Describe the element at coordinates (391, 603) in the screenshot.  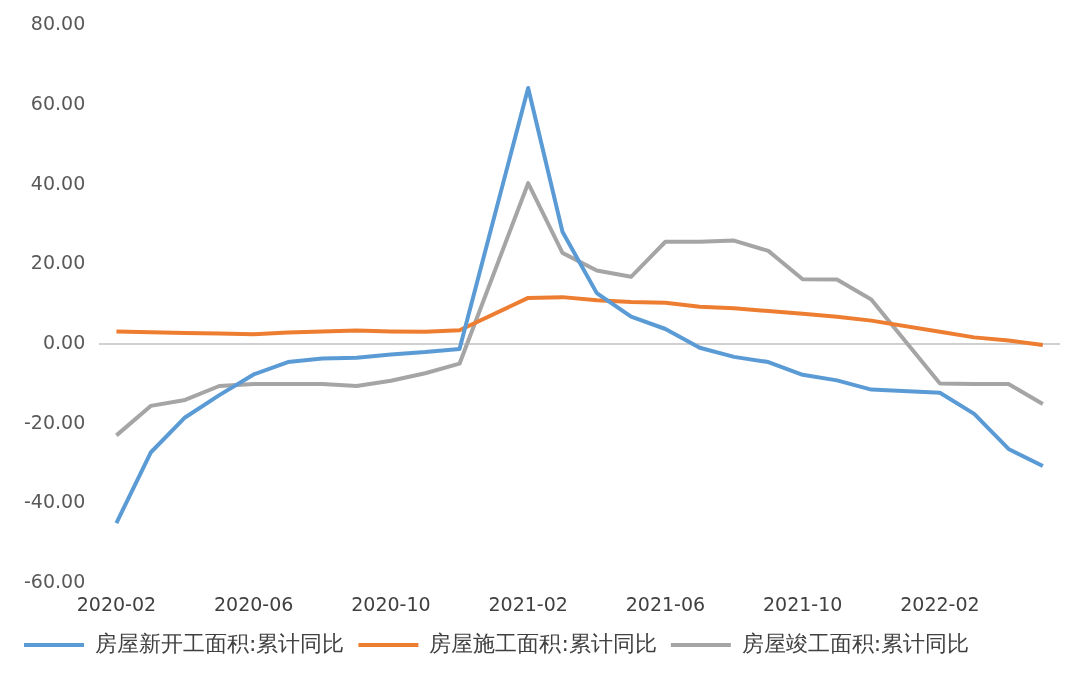
I see `x-tick-label: 2020-10` at that location.